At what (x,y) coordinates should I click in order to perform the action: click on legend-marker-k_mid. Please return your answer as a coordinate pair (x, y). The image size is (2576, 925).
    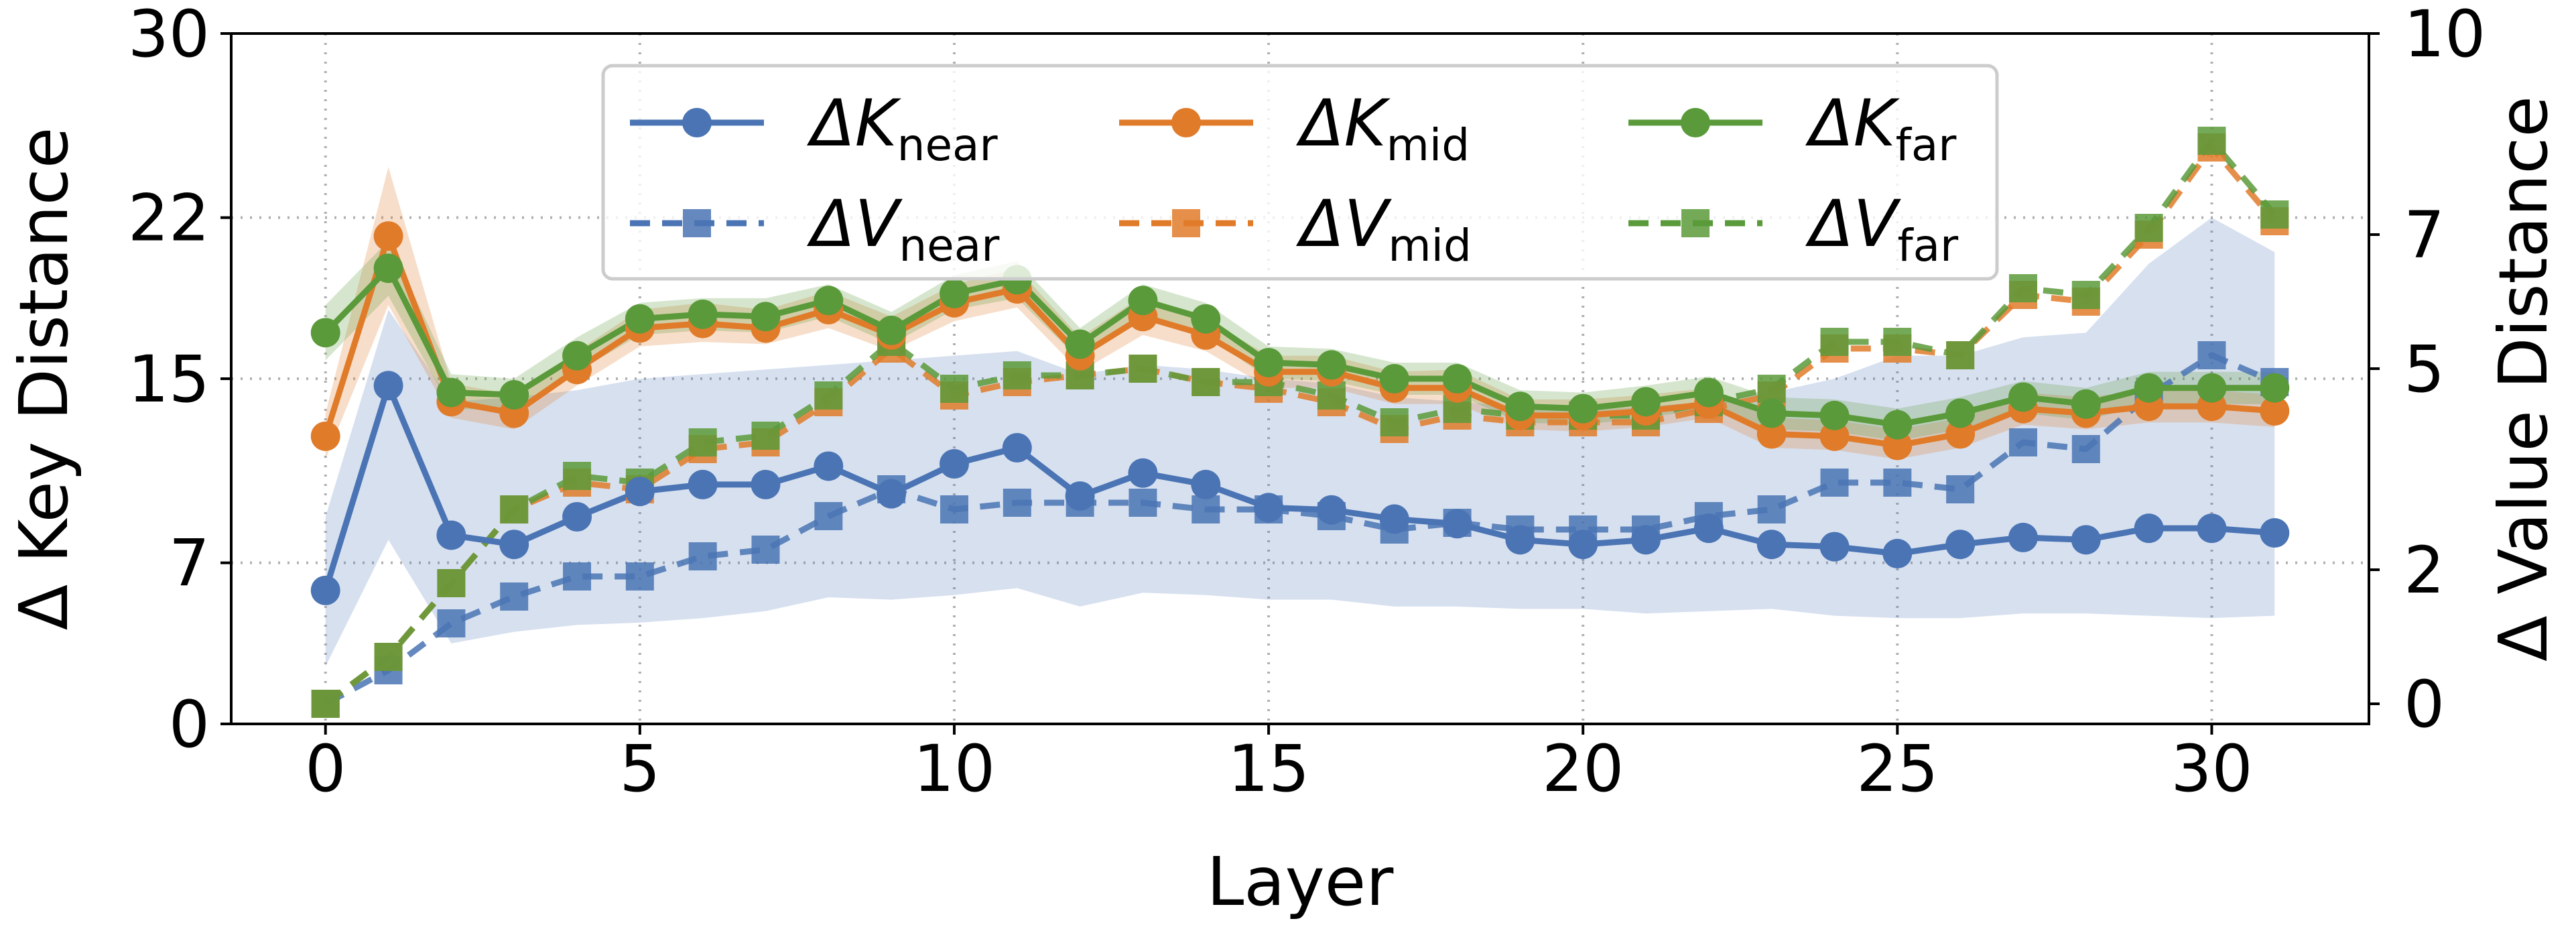
    Looking at the image, I should click on (1186, 122).